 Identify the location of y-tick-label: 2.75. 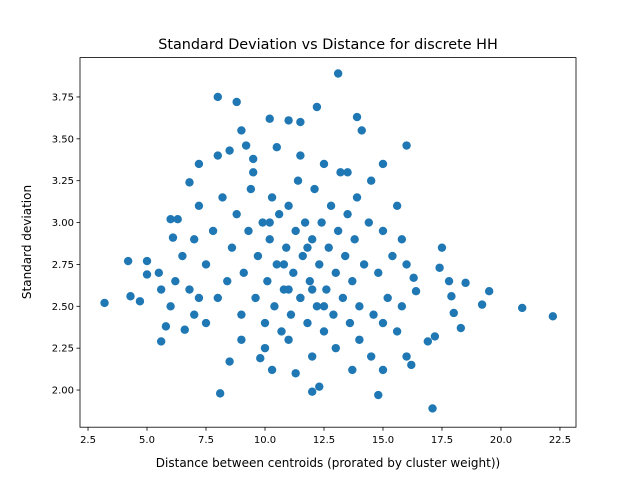
(63, 265).